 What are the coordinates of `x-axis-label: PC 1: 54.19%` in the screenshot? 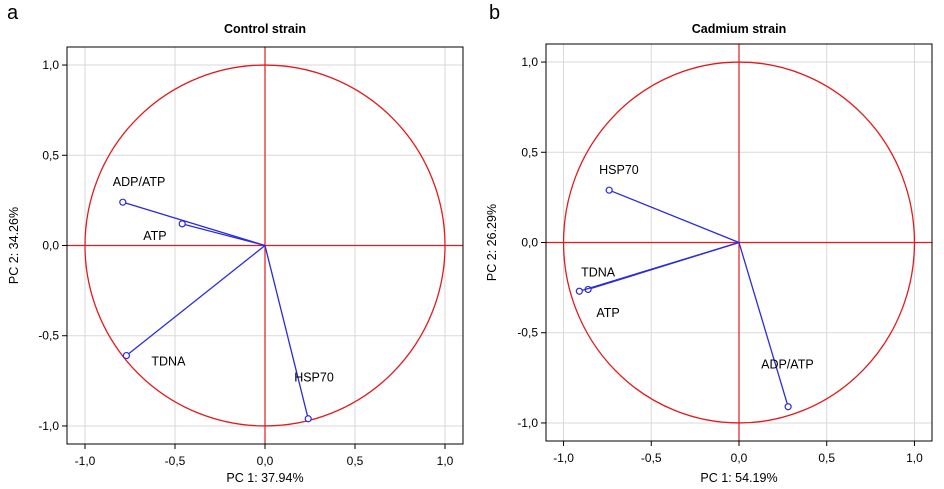 It's located at (738, 478).